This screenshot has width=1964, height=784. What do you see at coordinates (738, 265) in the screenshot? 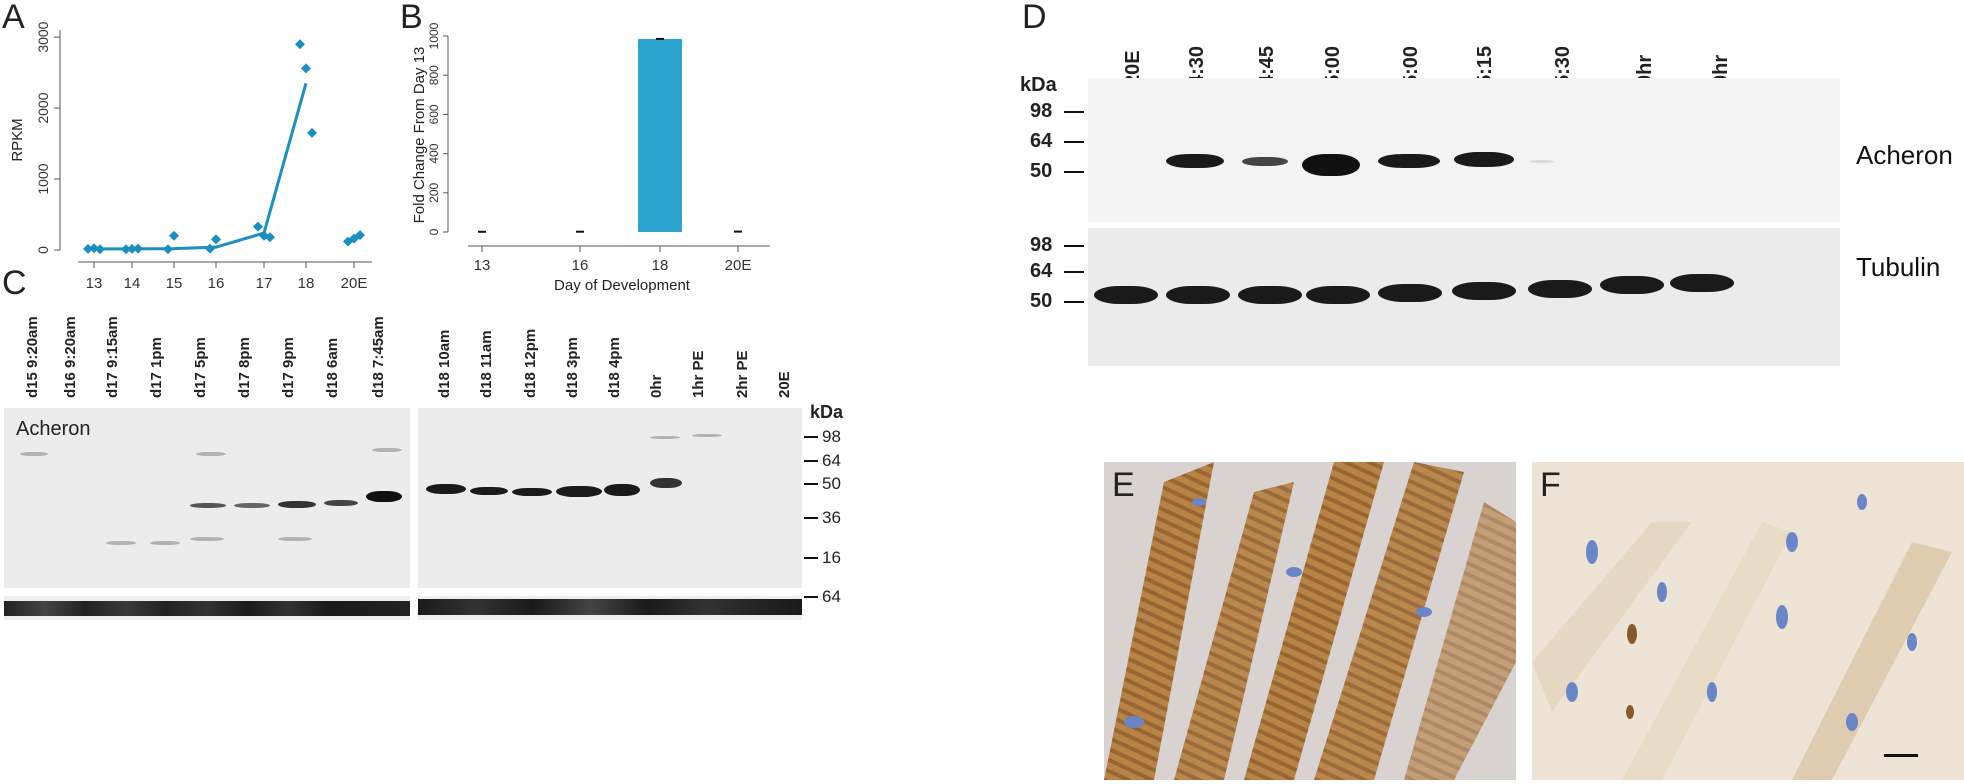
I see `x-tick-label: 20E` at bounding box center [738, 265].